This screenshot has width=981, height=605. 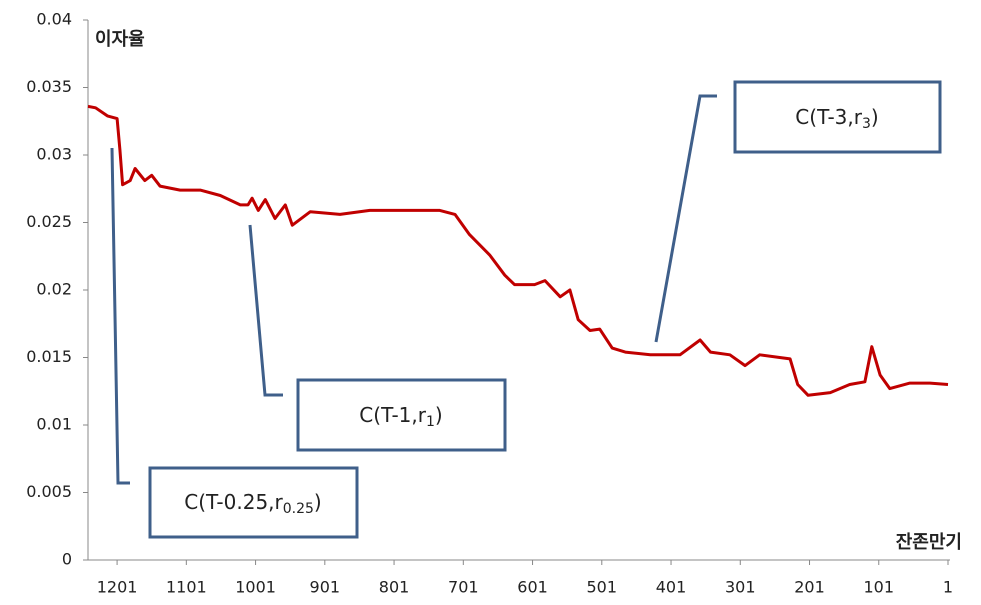 I want to click on x-tick-label: 101, so click(x=878, y=587).